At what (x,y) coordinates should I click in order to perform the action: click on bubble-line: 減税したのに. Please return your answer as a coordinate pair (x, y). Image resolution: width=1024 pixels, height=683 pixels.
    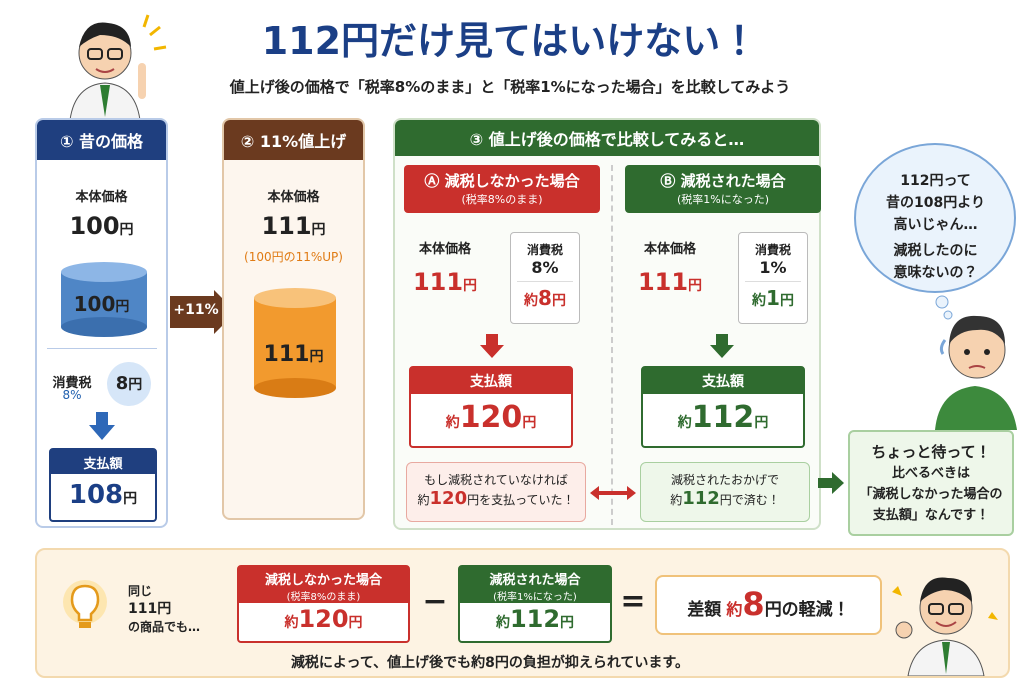
    Looking at the image, I should click on (935, 251).